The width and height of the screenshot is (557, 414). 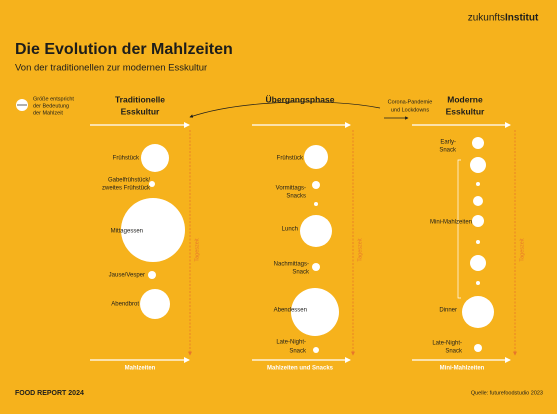 I want to click on bottom-label: Mahlzeiten, so click(x=140, y=369).